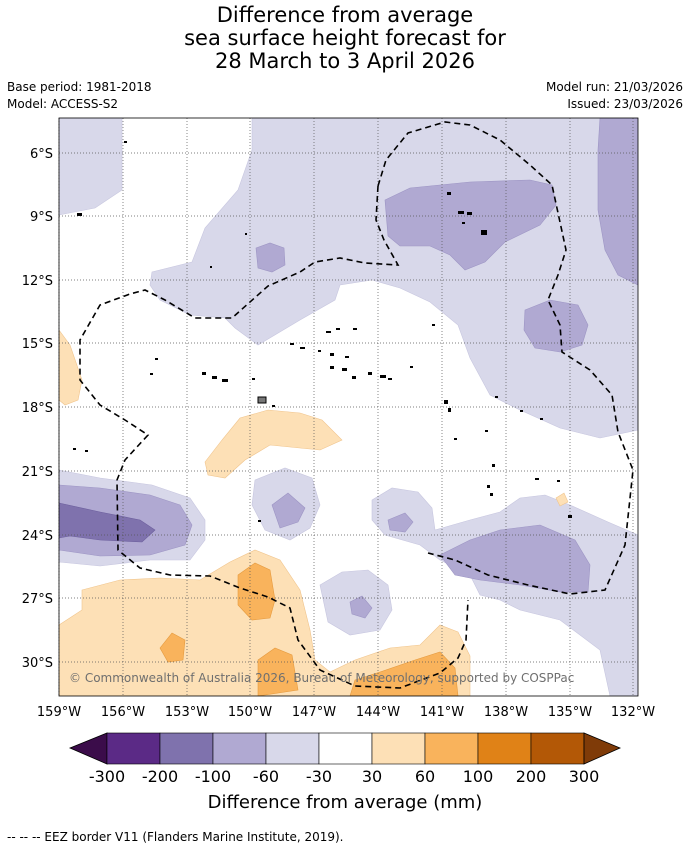  What do you see at coordinates (614, 87) in the screenshot?
I see `model-run: Model run: 21/03/2026` at bounding box center [614, 87].